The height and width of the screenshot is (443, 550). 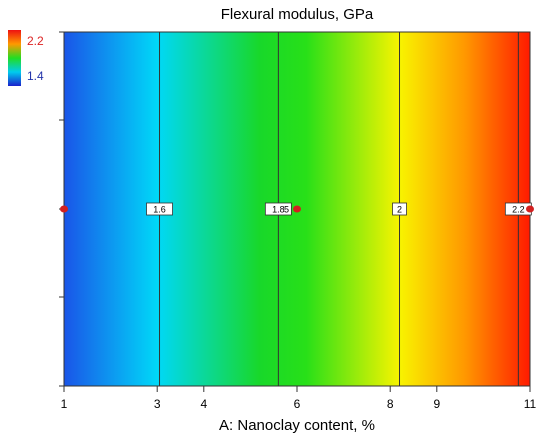 I want to click on x-axis-ticks: 1 3 4 6 8 9 11, so click(x=299, y=398).